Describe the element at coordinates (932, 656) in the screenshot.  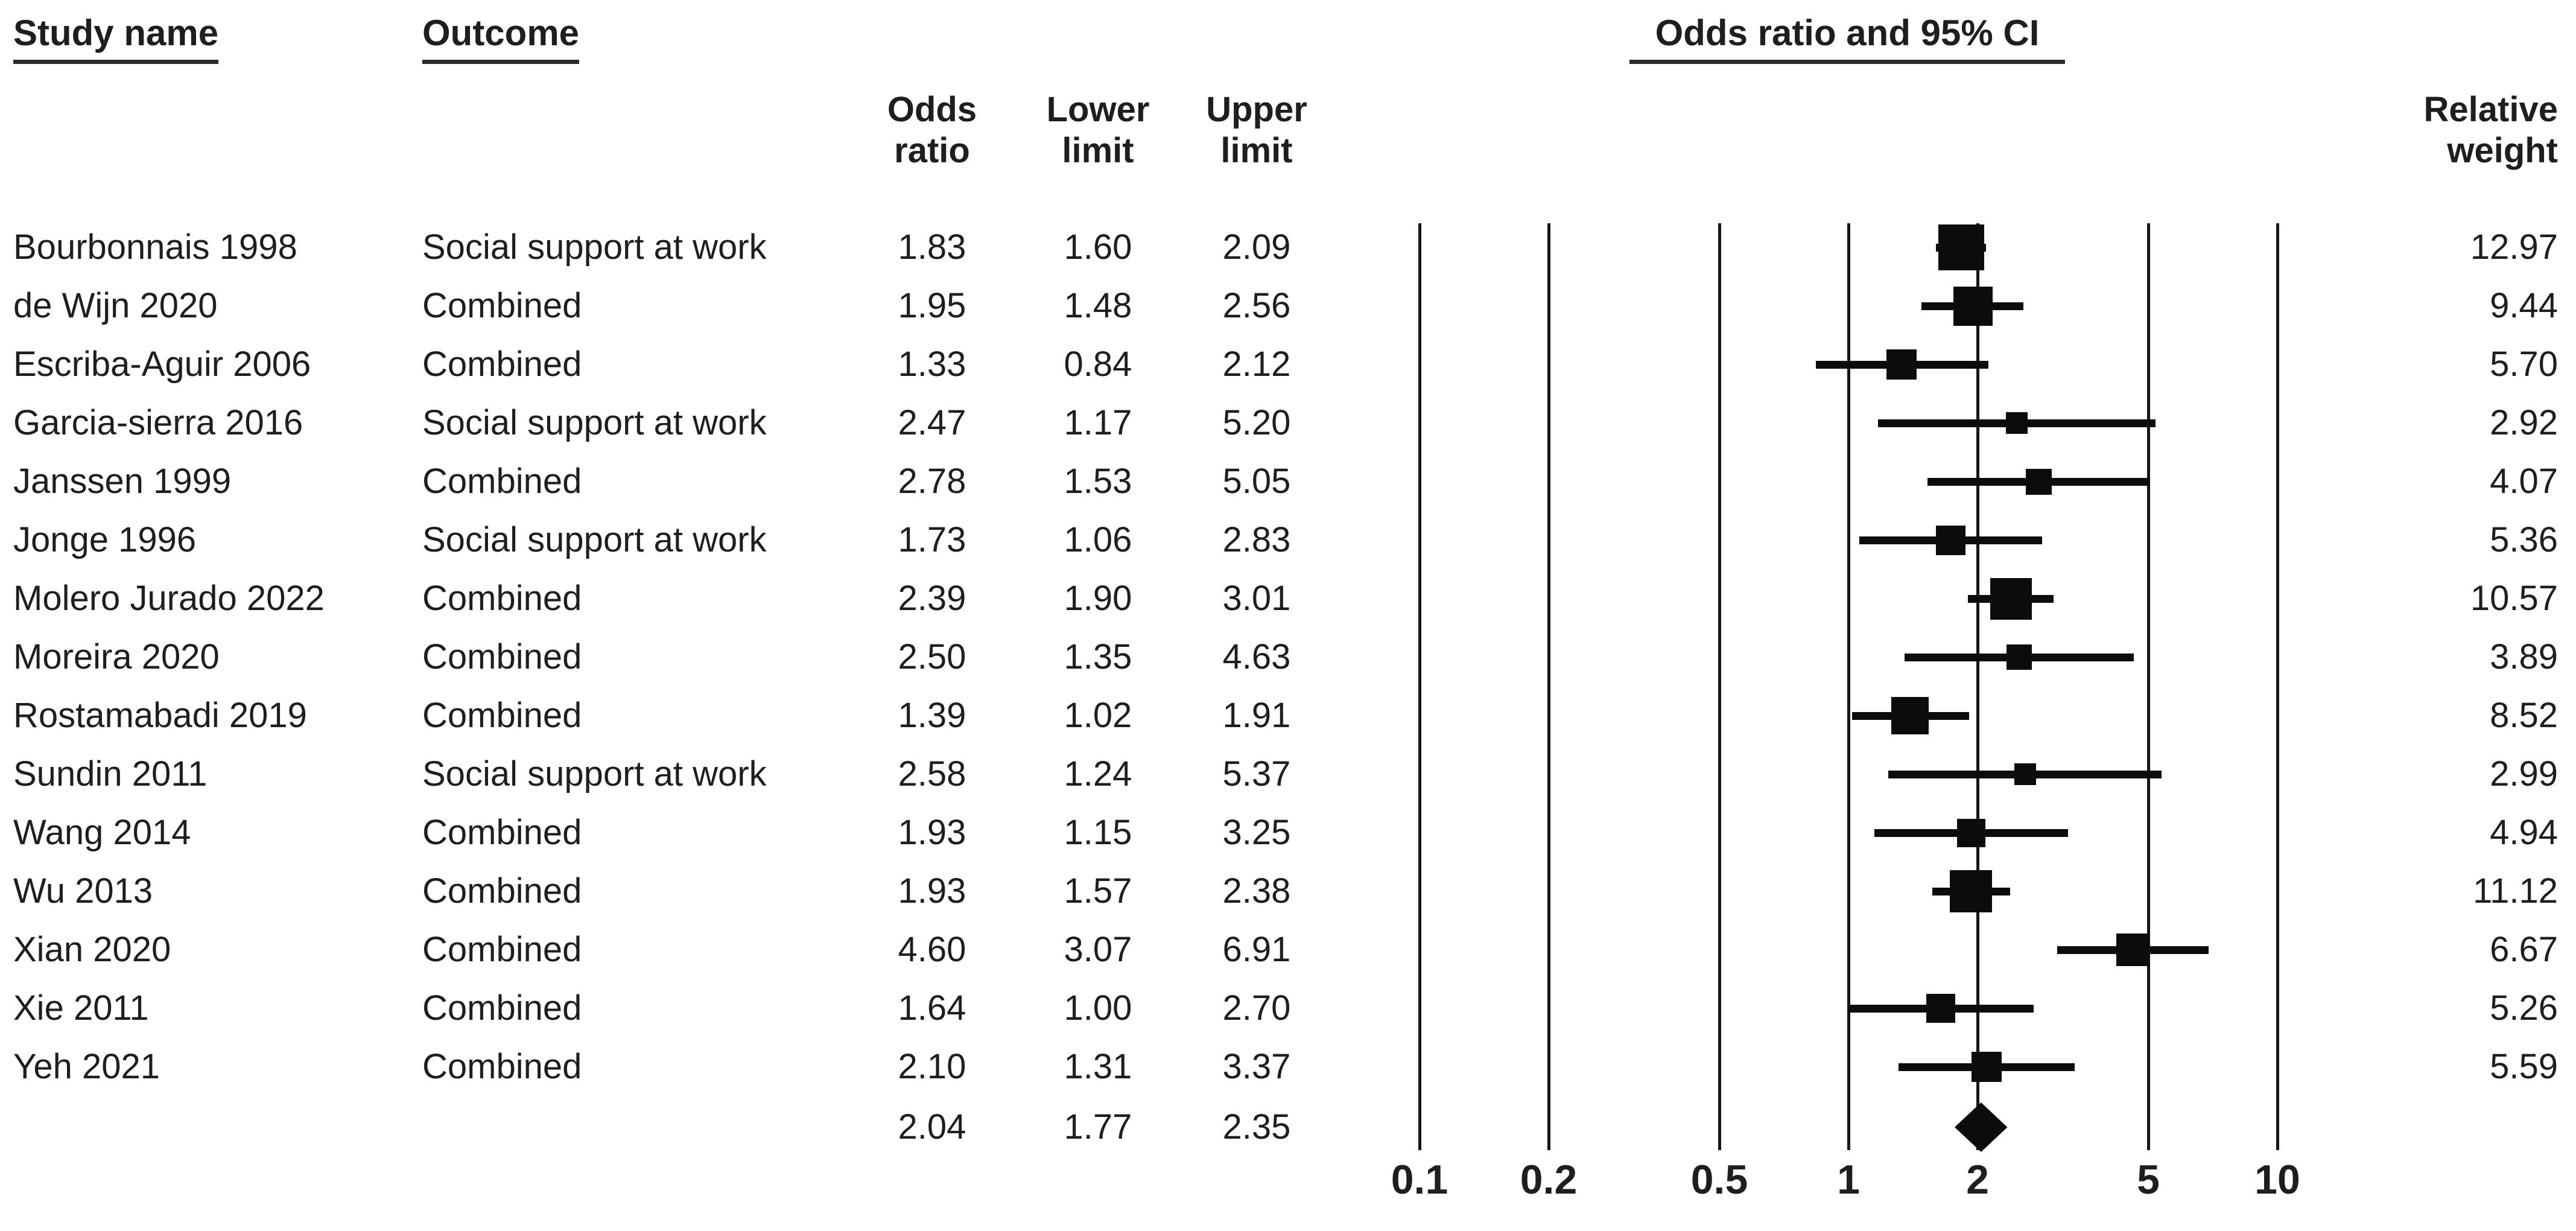
I see `odds-ratio-cell: 2.50` at that location.